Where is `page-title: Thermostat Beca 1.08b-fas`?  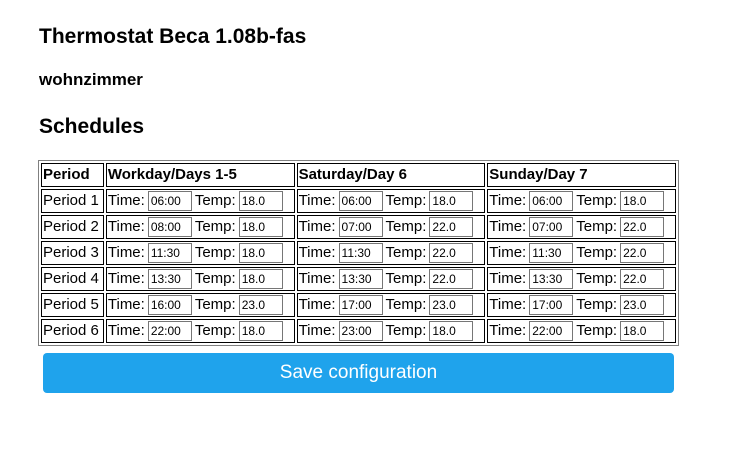
page-title: Thermostat Beca 1.08b-fas is located at coordinates (173, 36).